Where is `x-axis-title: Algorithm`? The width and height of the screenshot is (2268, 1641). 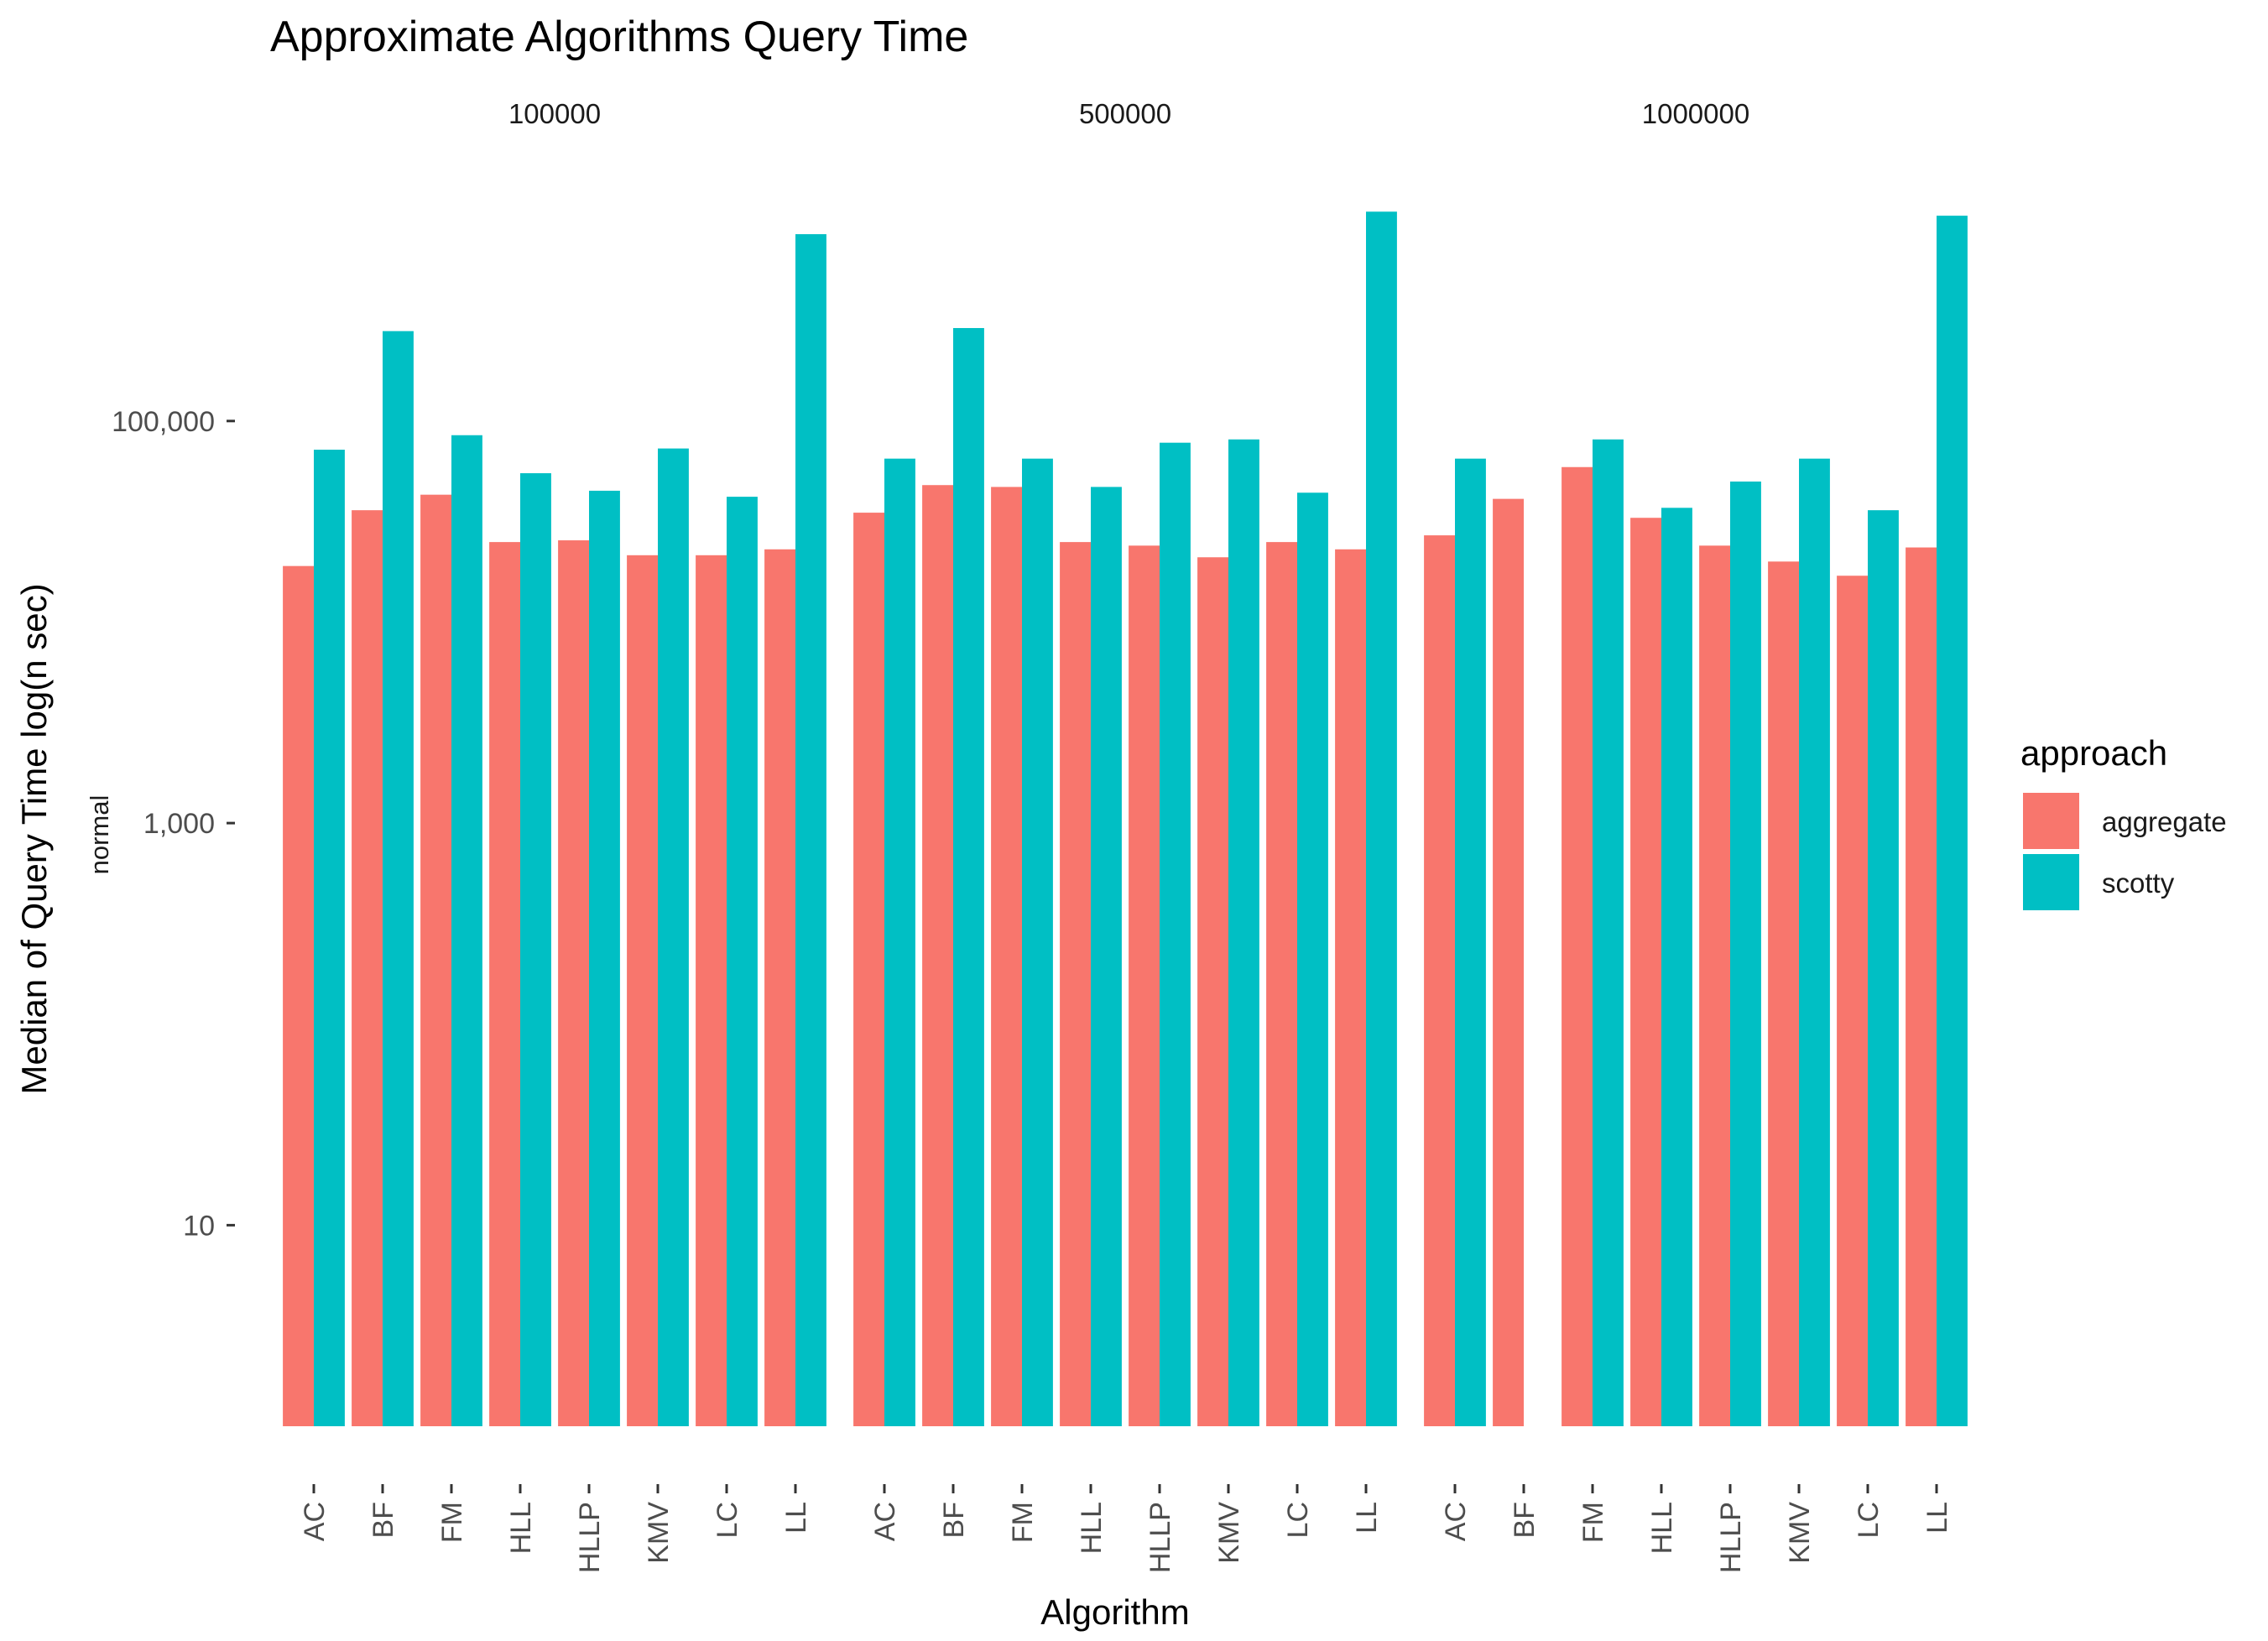 x-axis-title: Algorithm is located at coordinates (1114, 1612).